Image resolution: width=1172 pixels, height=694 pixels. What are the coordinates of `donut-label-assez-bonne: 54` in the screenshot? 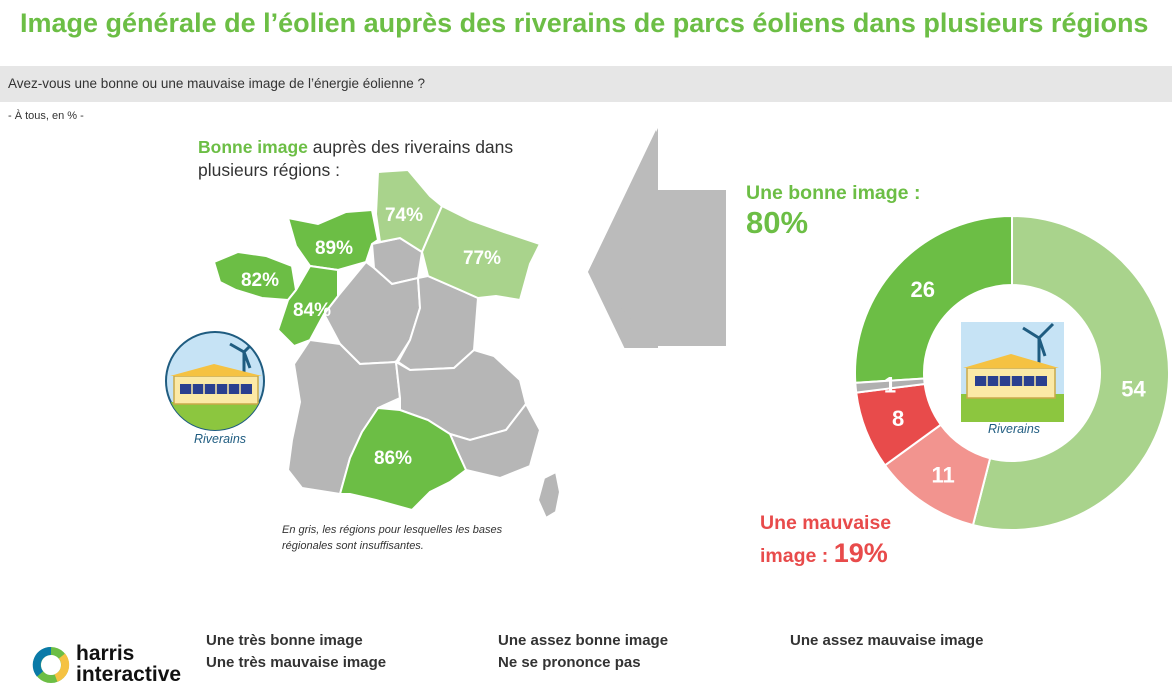 It's located at (1133, 388).